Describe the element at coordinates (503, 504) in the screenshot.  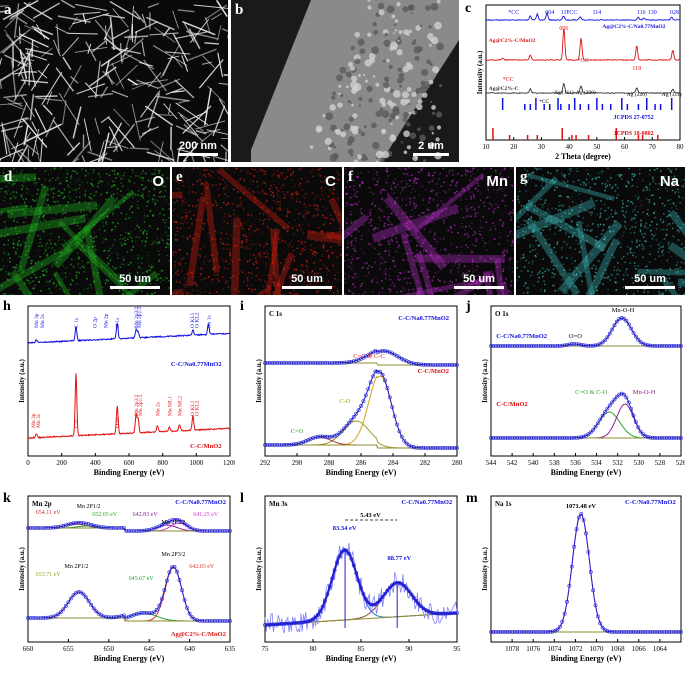
I see `chart-title: Na 1s` at that location.